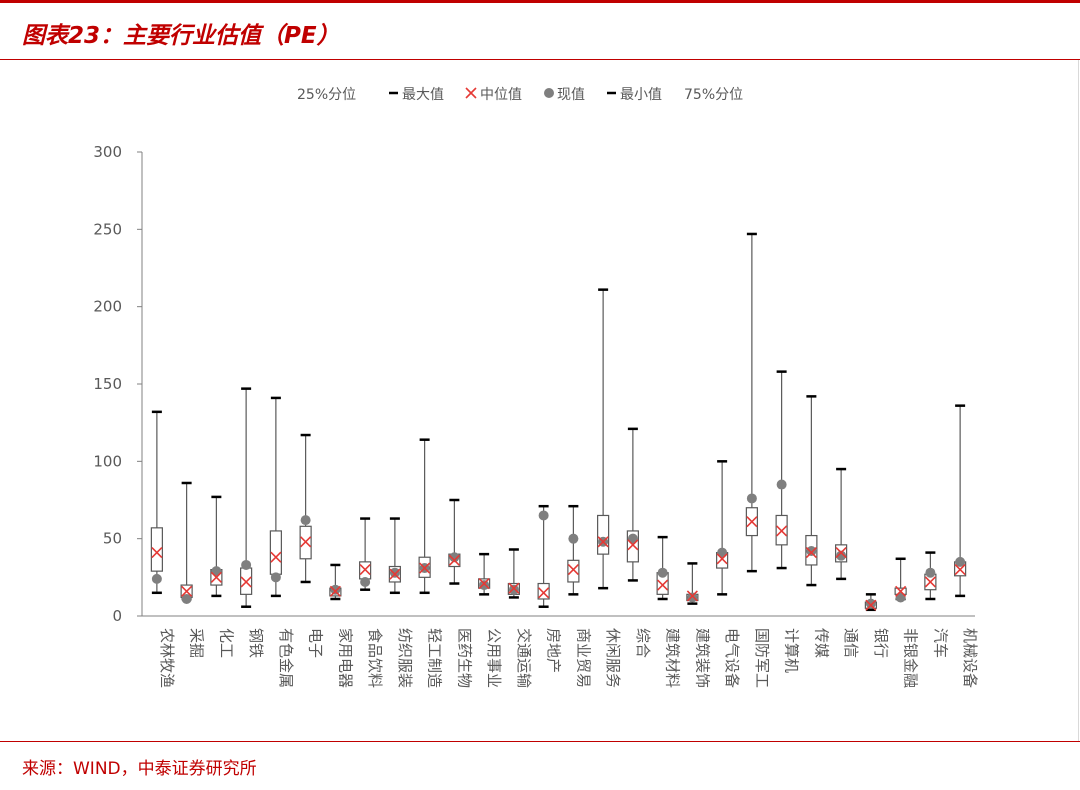 The image size is (1080, 790). I want to click on box-交通运输, so click(513, 573).